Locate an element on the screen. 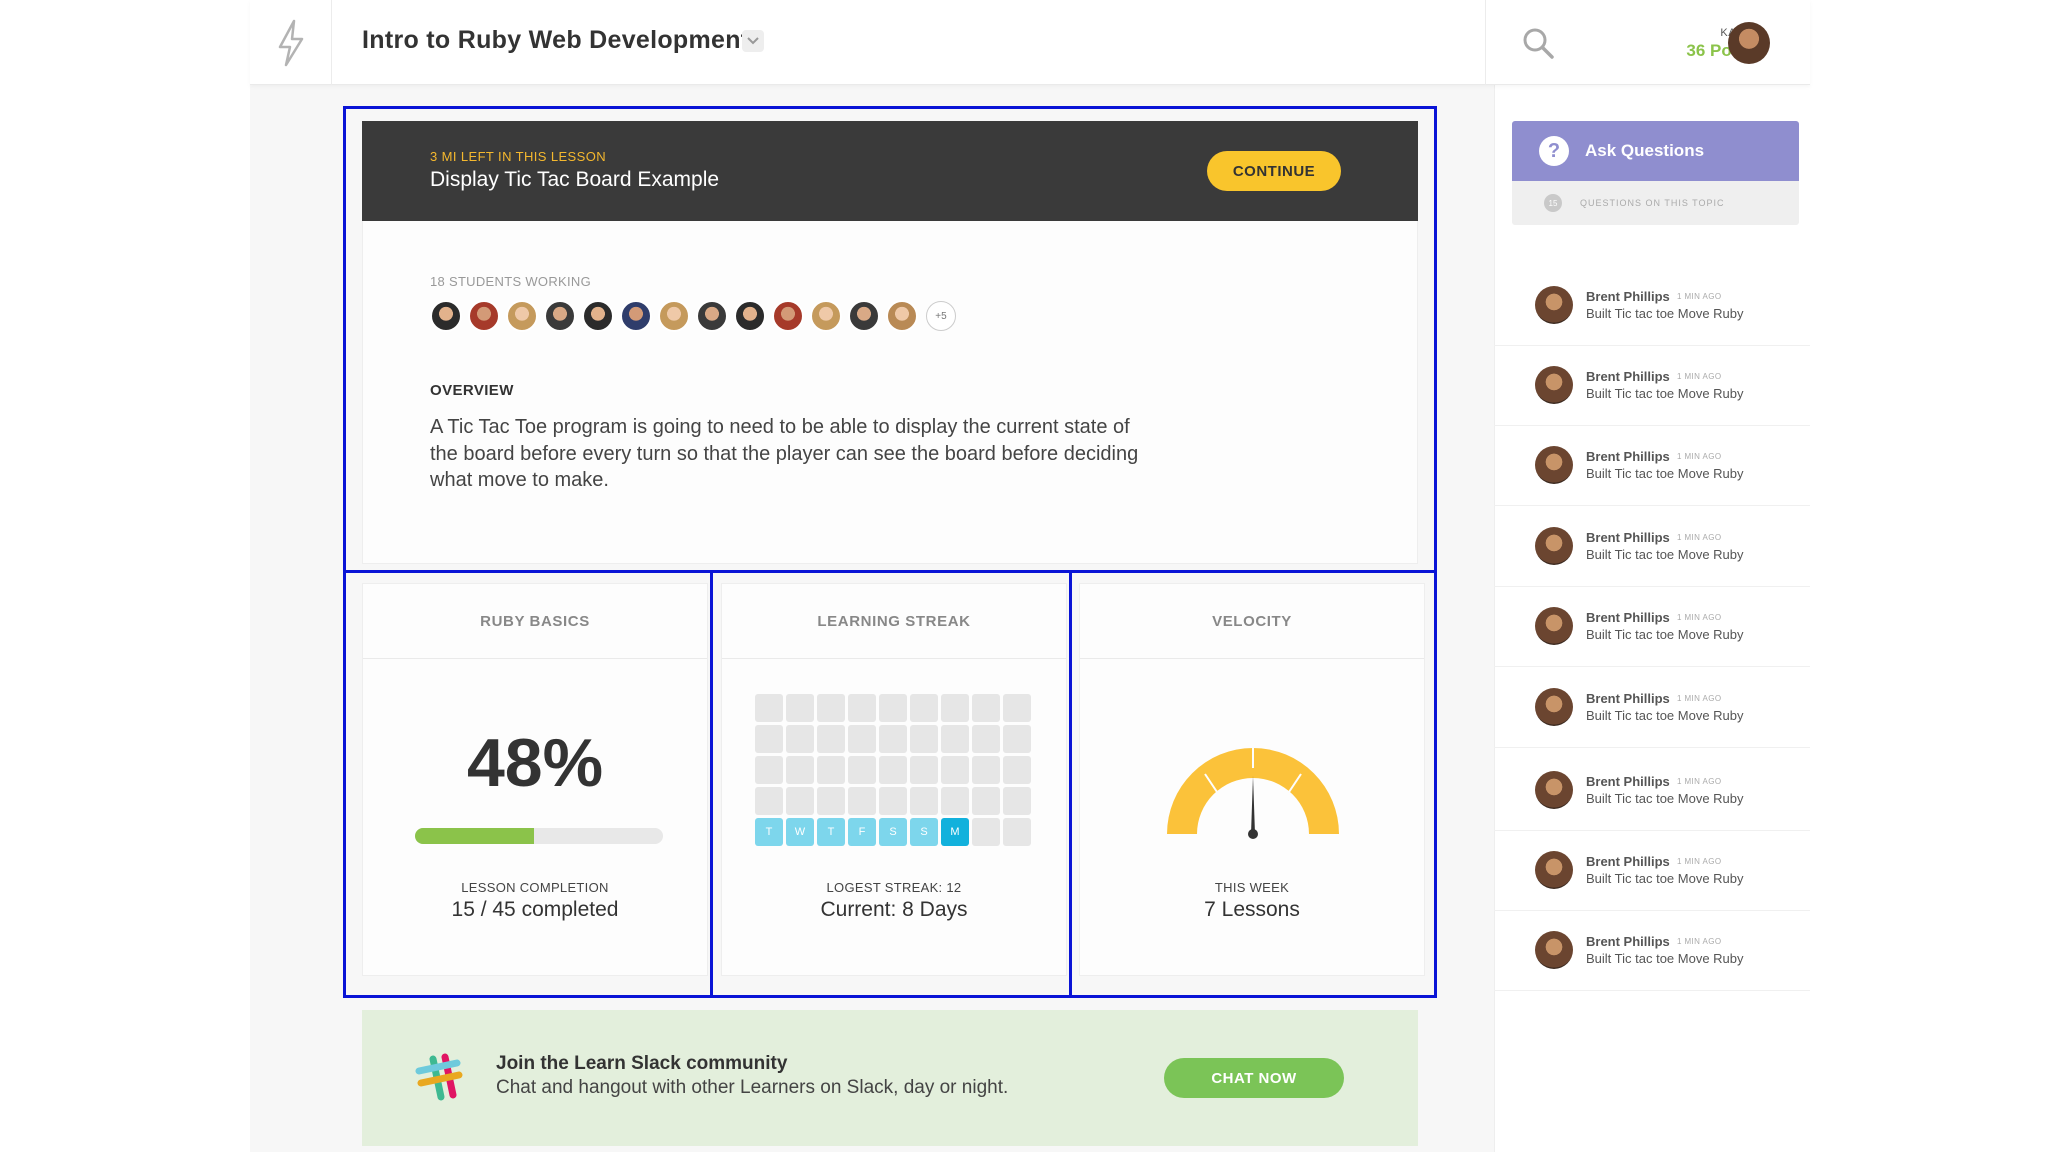 This screenshot has width=2048, height=1152. time-left-label: 3 MI LEFT IN THIS LESSON is located at coordinates (518, 156).